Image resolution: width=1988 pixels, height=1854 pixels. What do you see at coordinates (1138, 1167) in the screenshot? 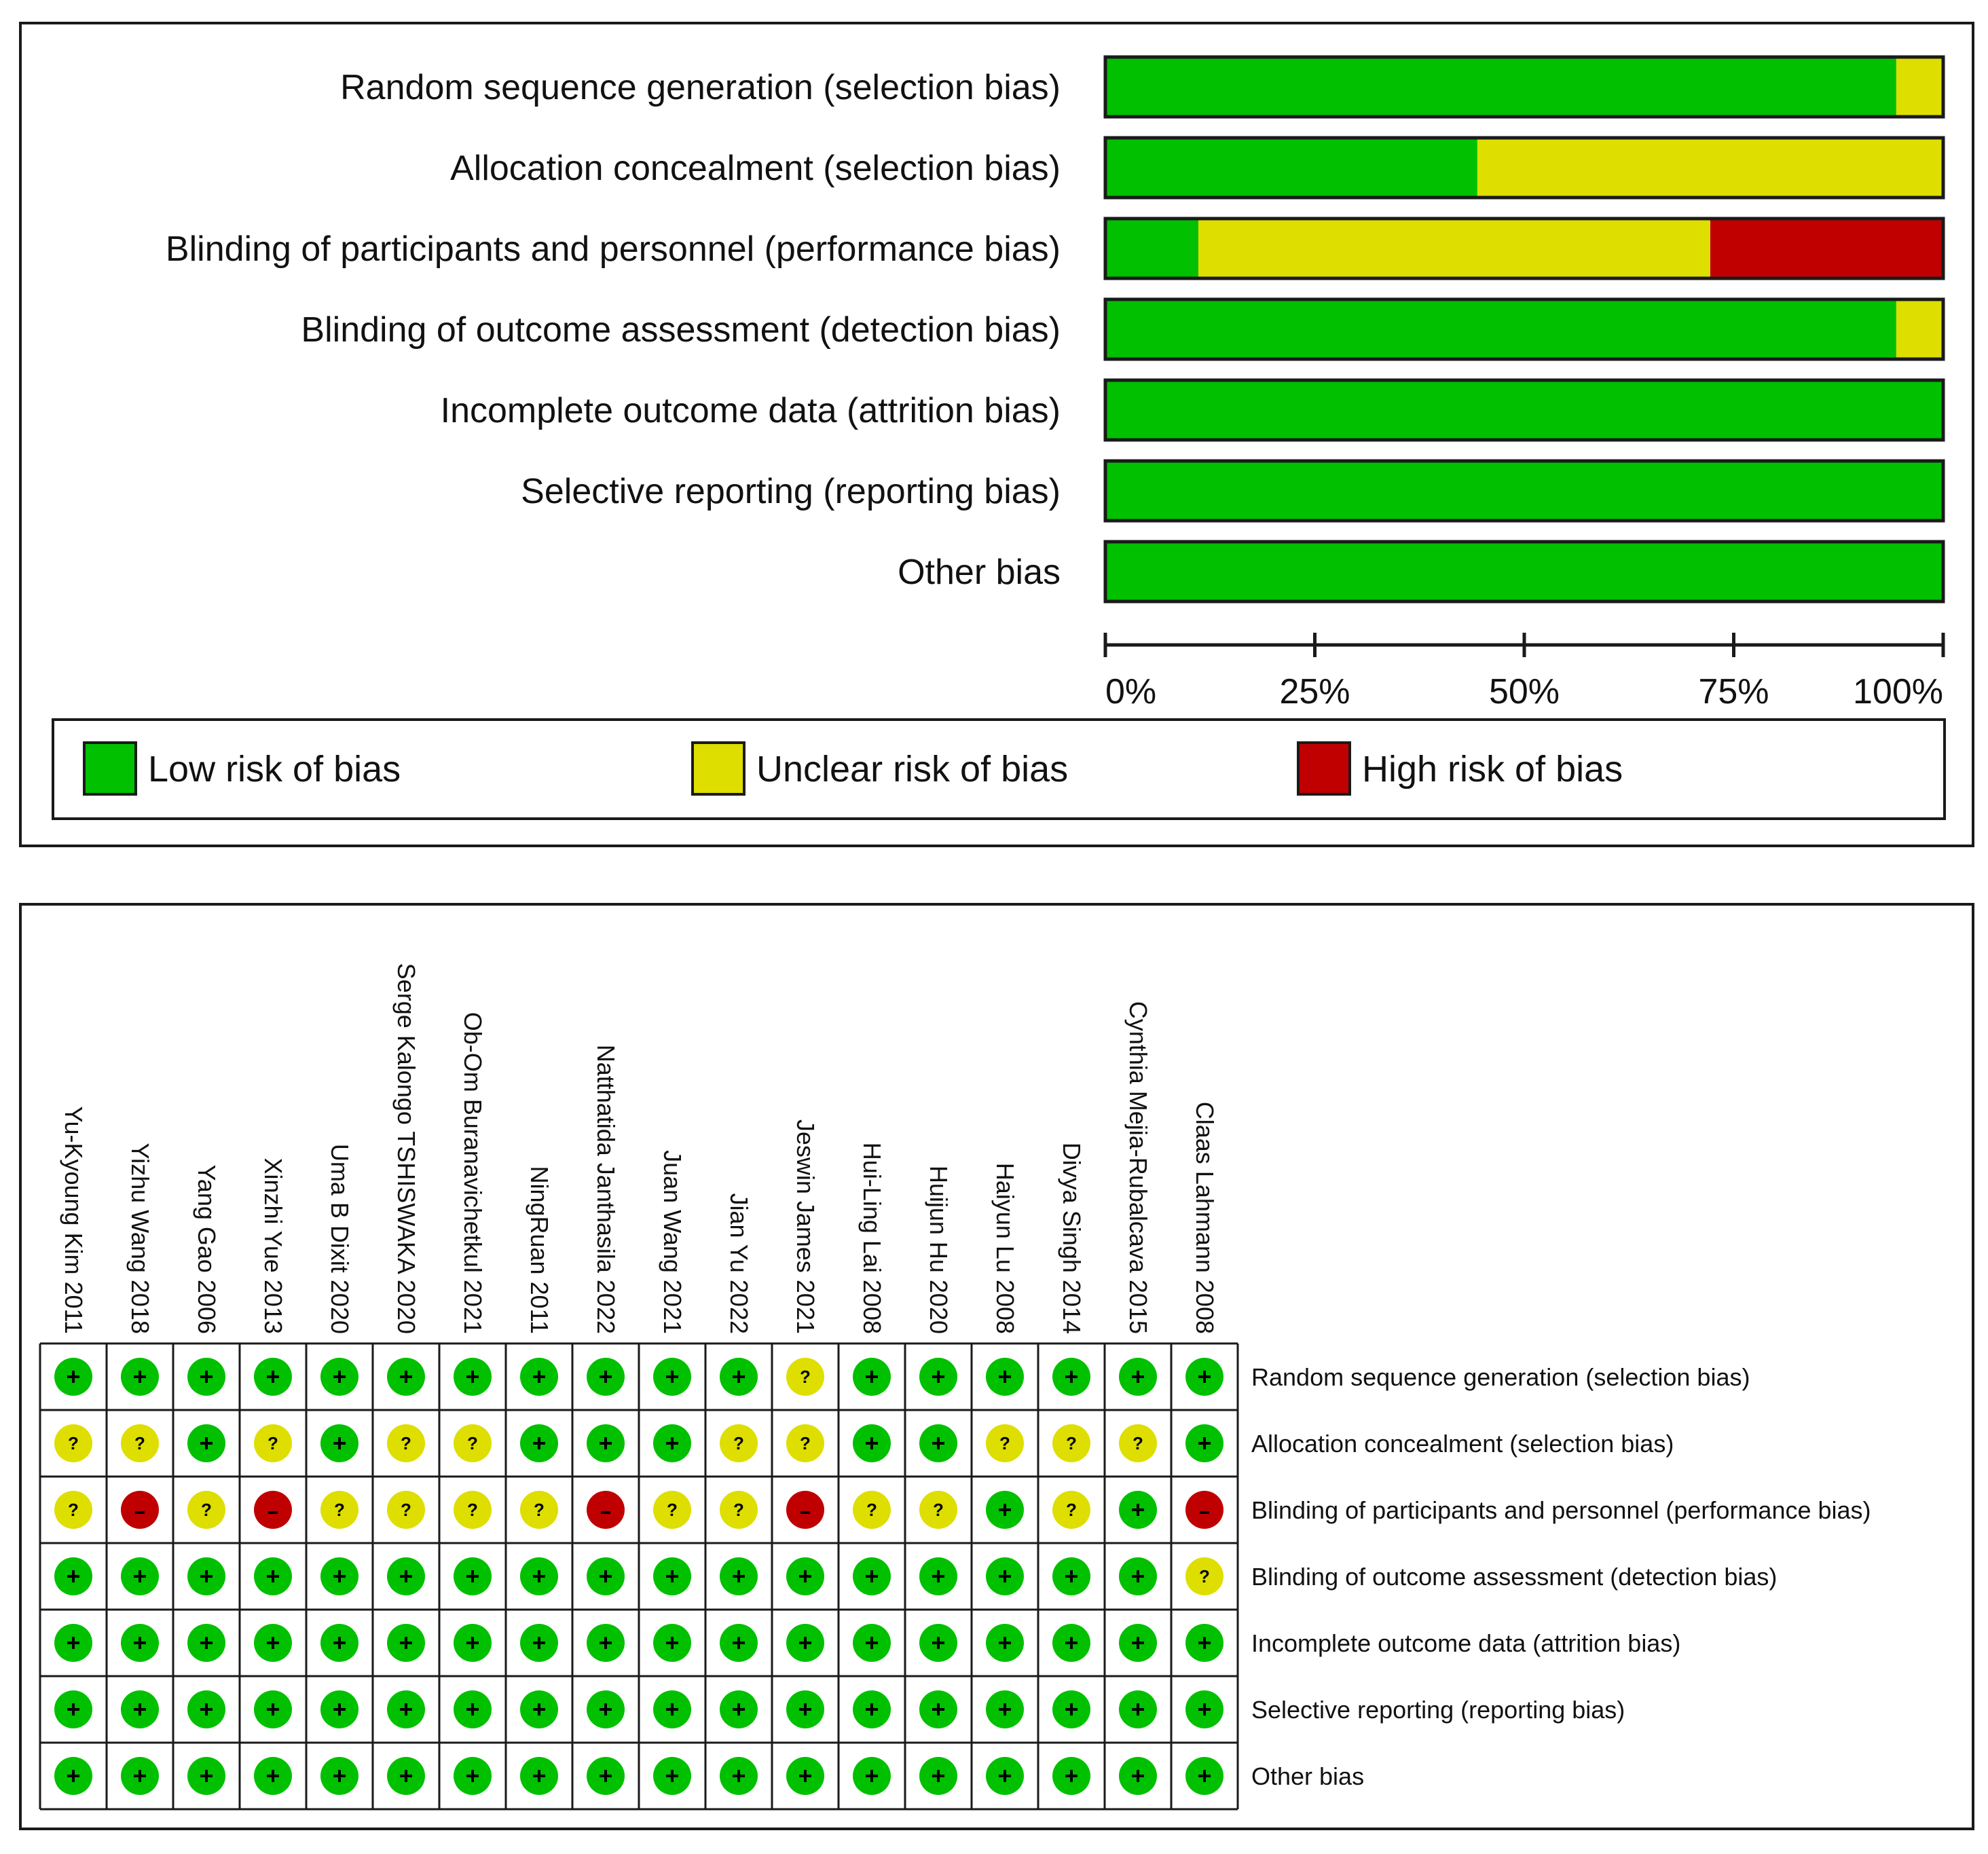
I see `study-label: Cynthia Mejia-Rubalcava 2015` at bounding box center [1138, 1167].